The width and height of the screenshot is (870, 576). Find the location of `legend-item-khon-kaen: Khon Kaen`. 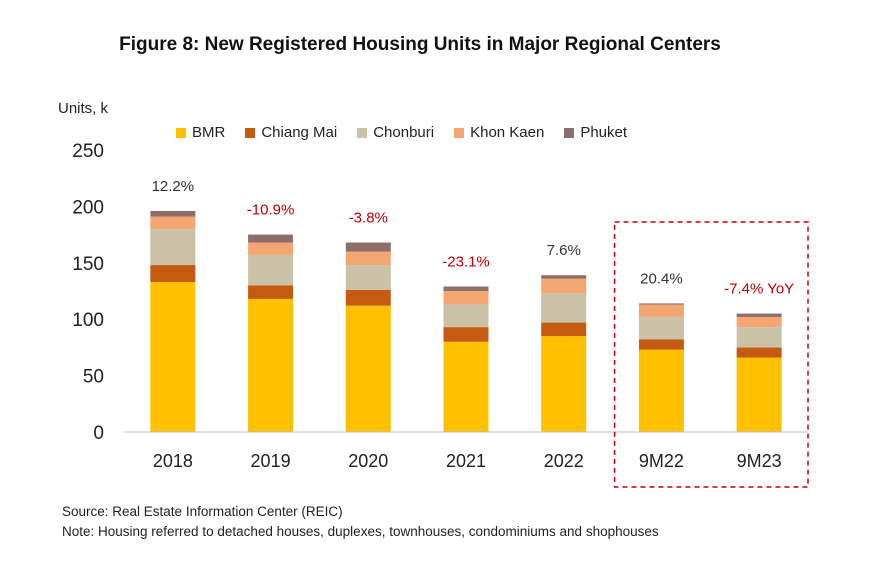

legend-item-khon-kaen: Khon Kaen is located at coordinates (499, 132).